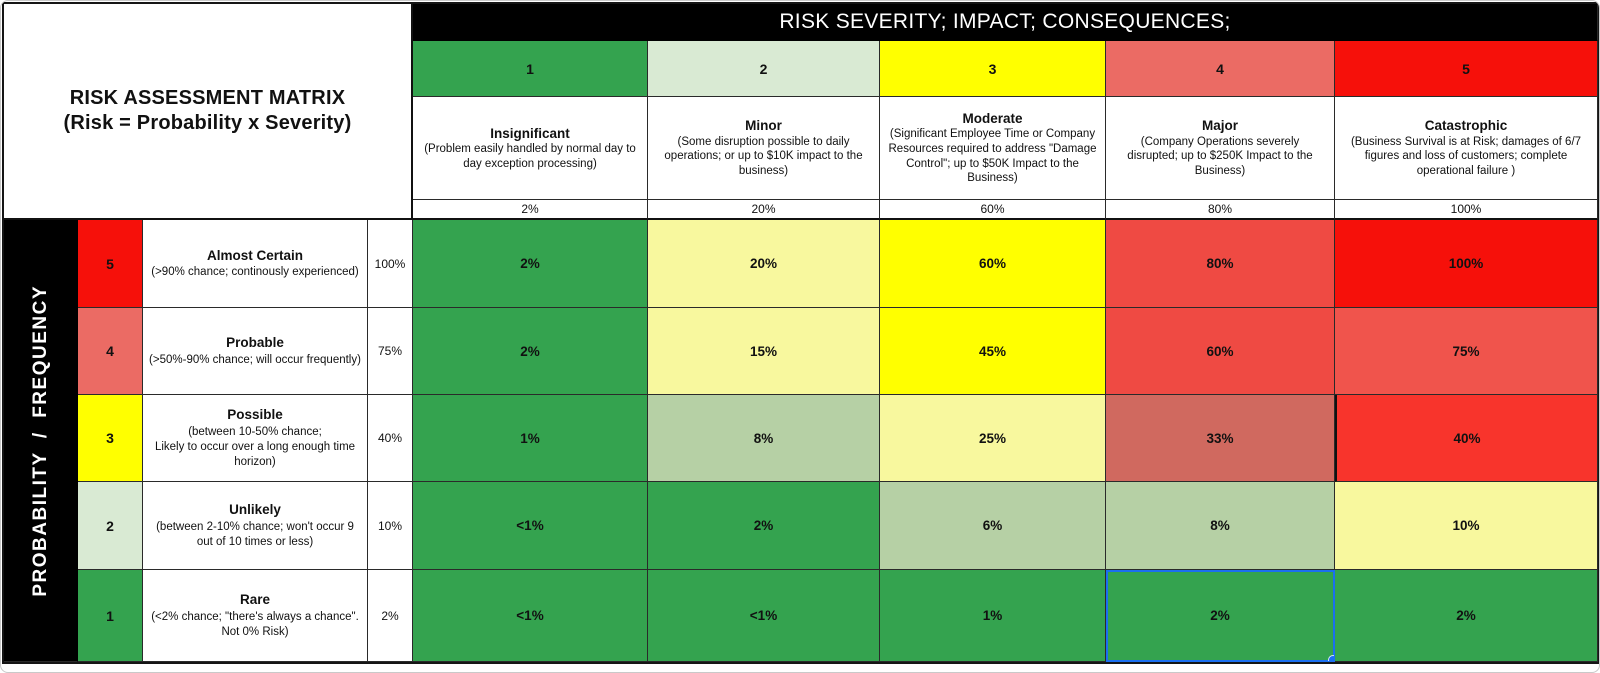  I want to click on probability-percent-5: 100%, so click(390, 264).